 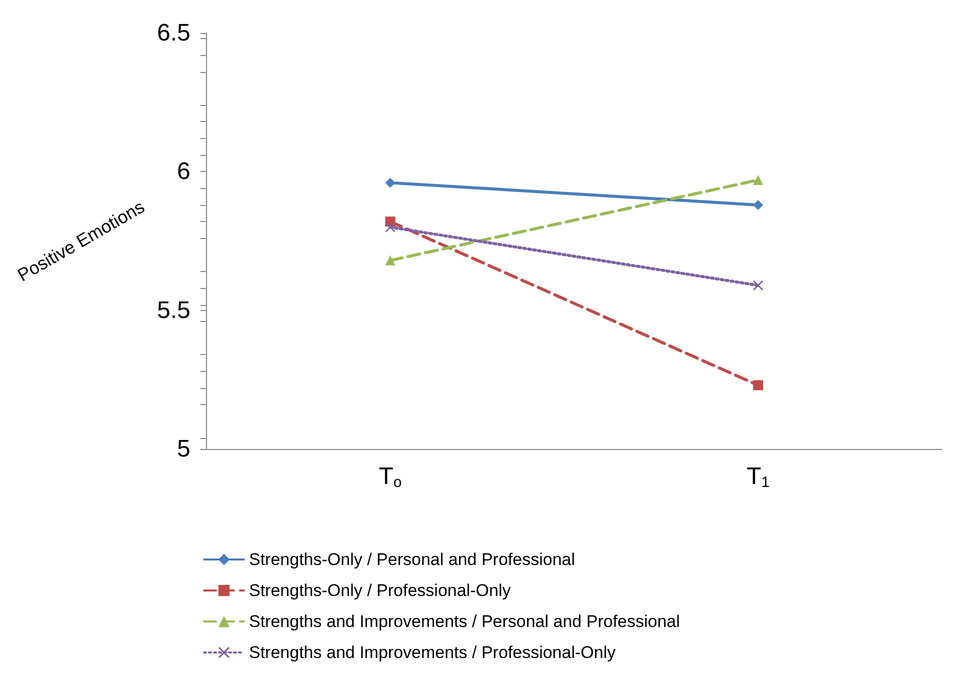 I want to click on legend-label: Strengths and Improvements / Personal and Professional, so click(x=464, y=621).